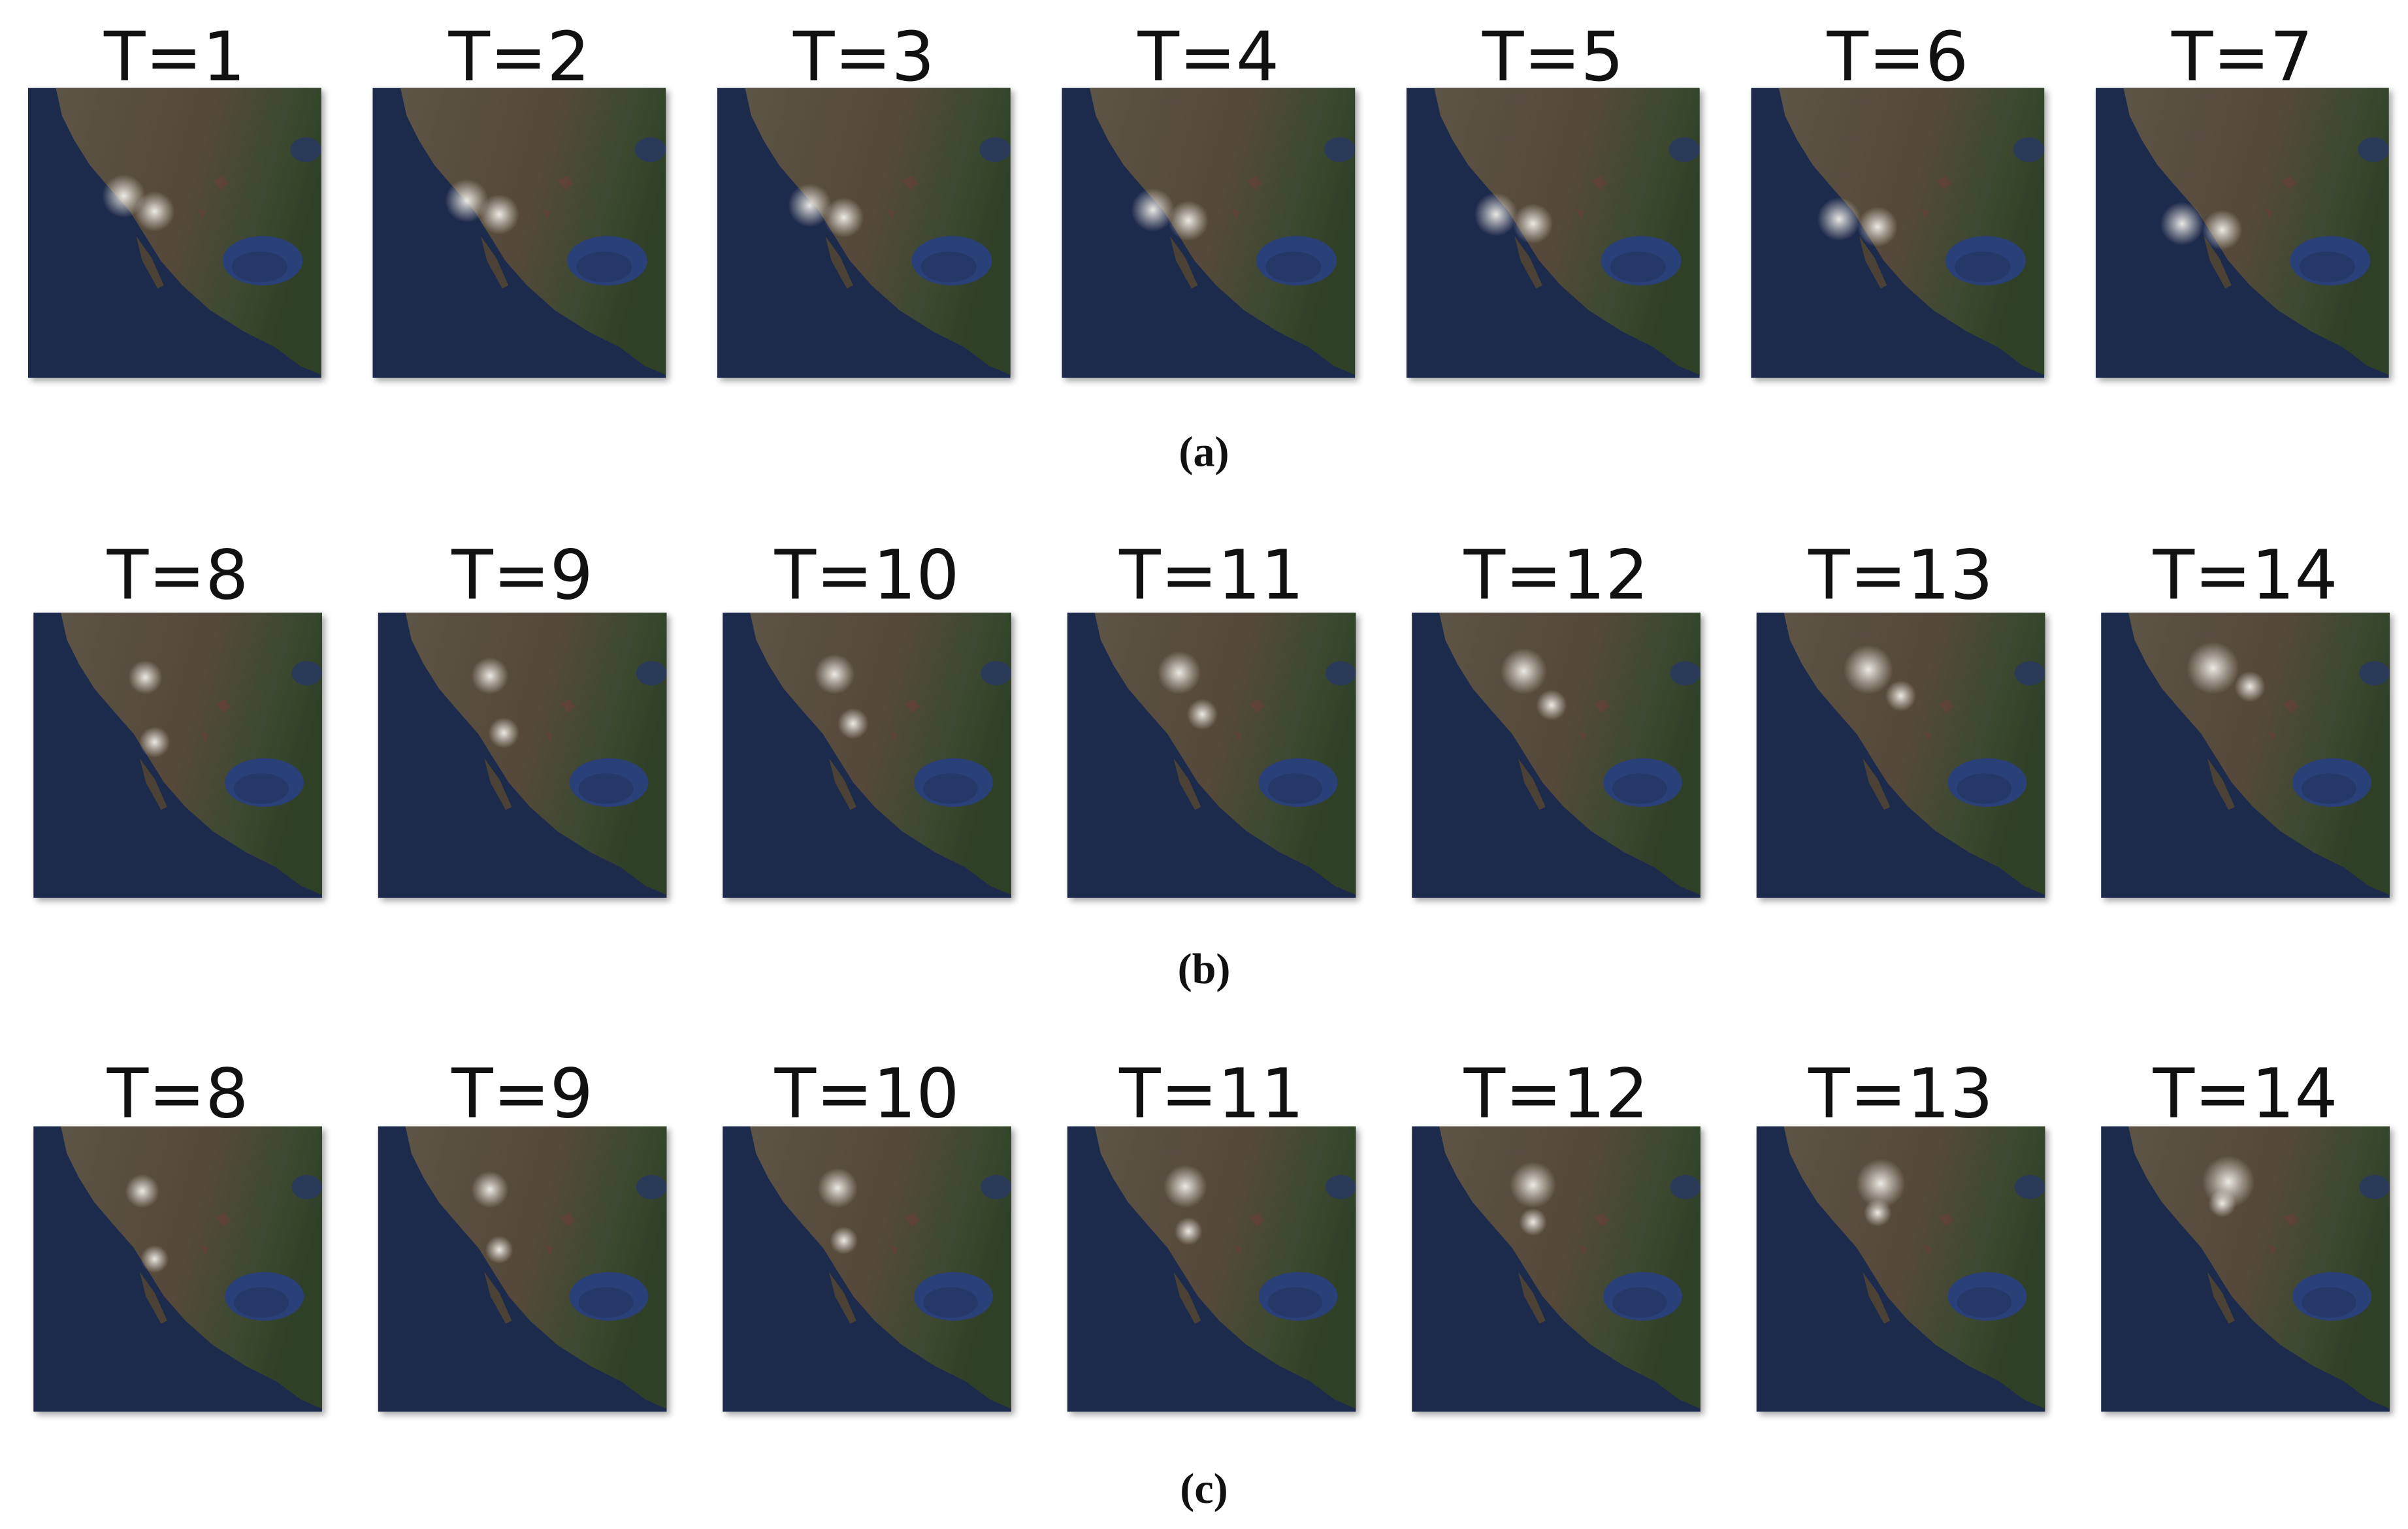 The width and height of the screenshot is (2408, 1529). I want to click on caption: (c), so click(1204, 1489).